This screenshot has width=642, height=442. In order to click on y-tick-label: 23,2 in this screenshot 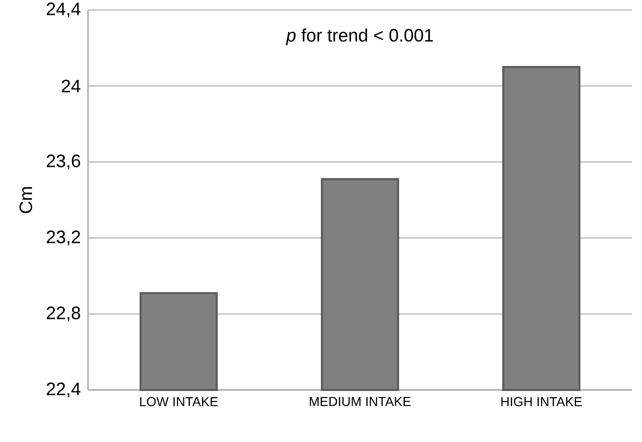, I will do `click(63, 238)`.